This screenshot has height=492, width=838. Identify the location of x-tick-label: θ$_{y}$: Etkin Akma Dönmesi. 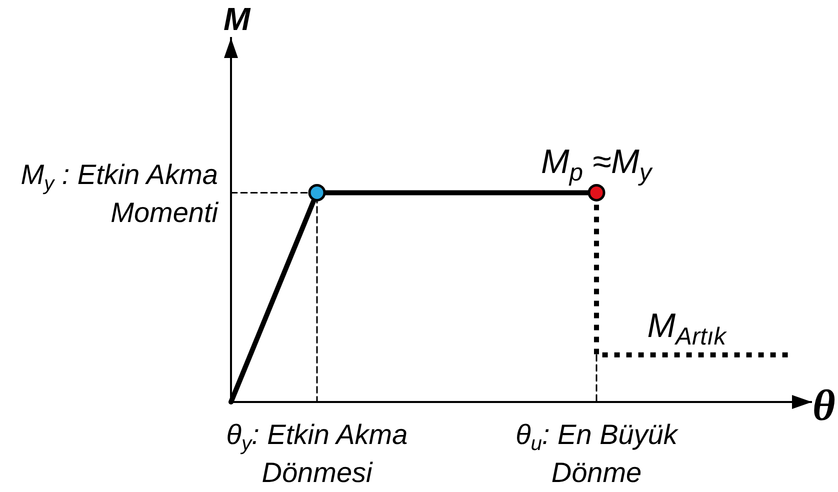
(317, 454).